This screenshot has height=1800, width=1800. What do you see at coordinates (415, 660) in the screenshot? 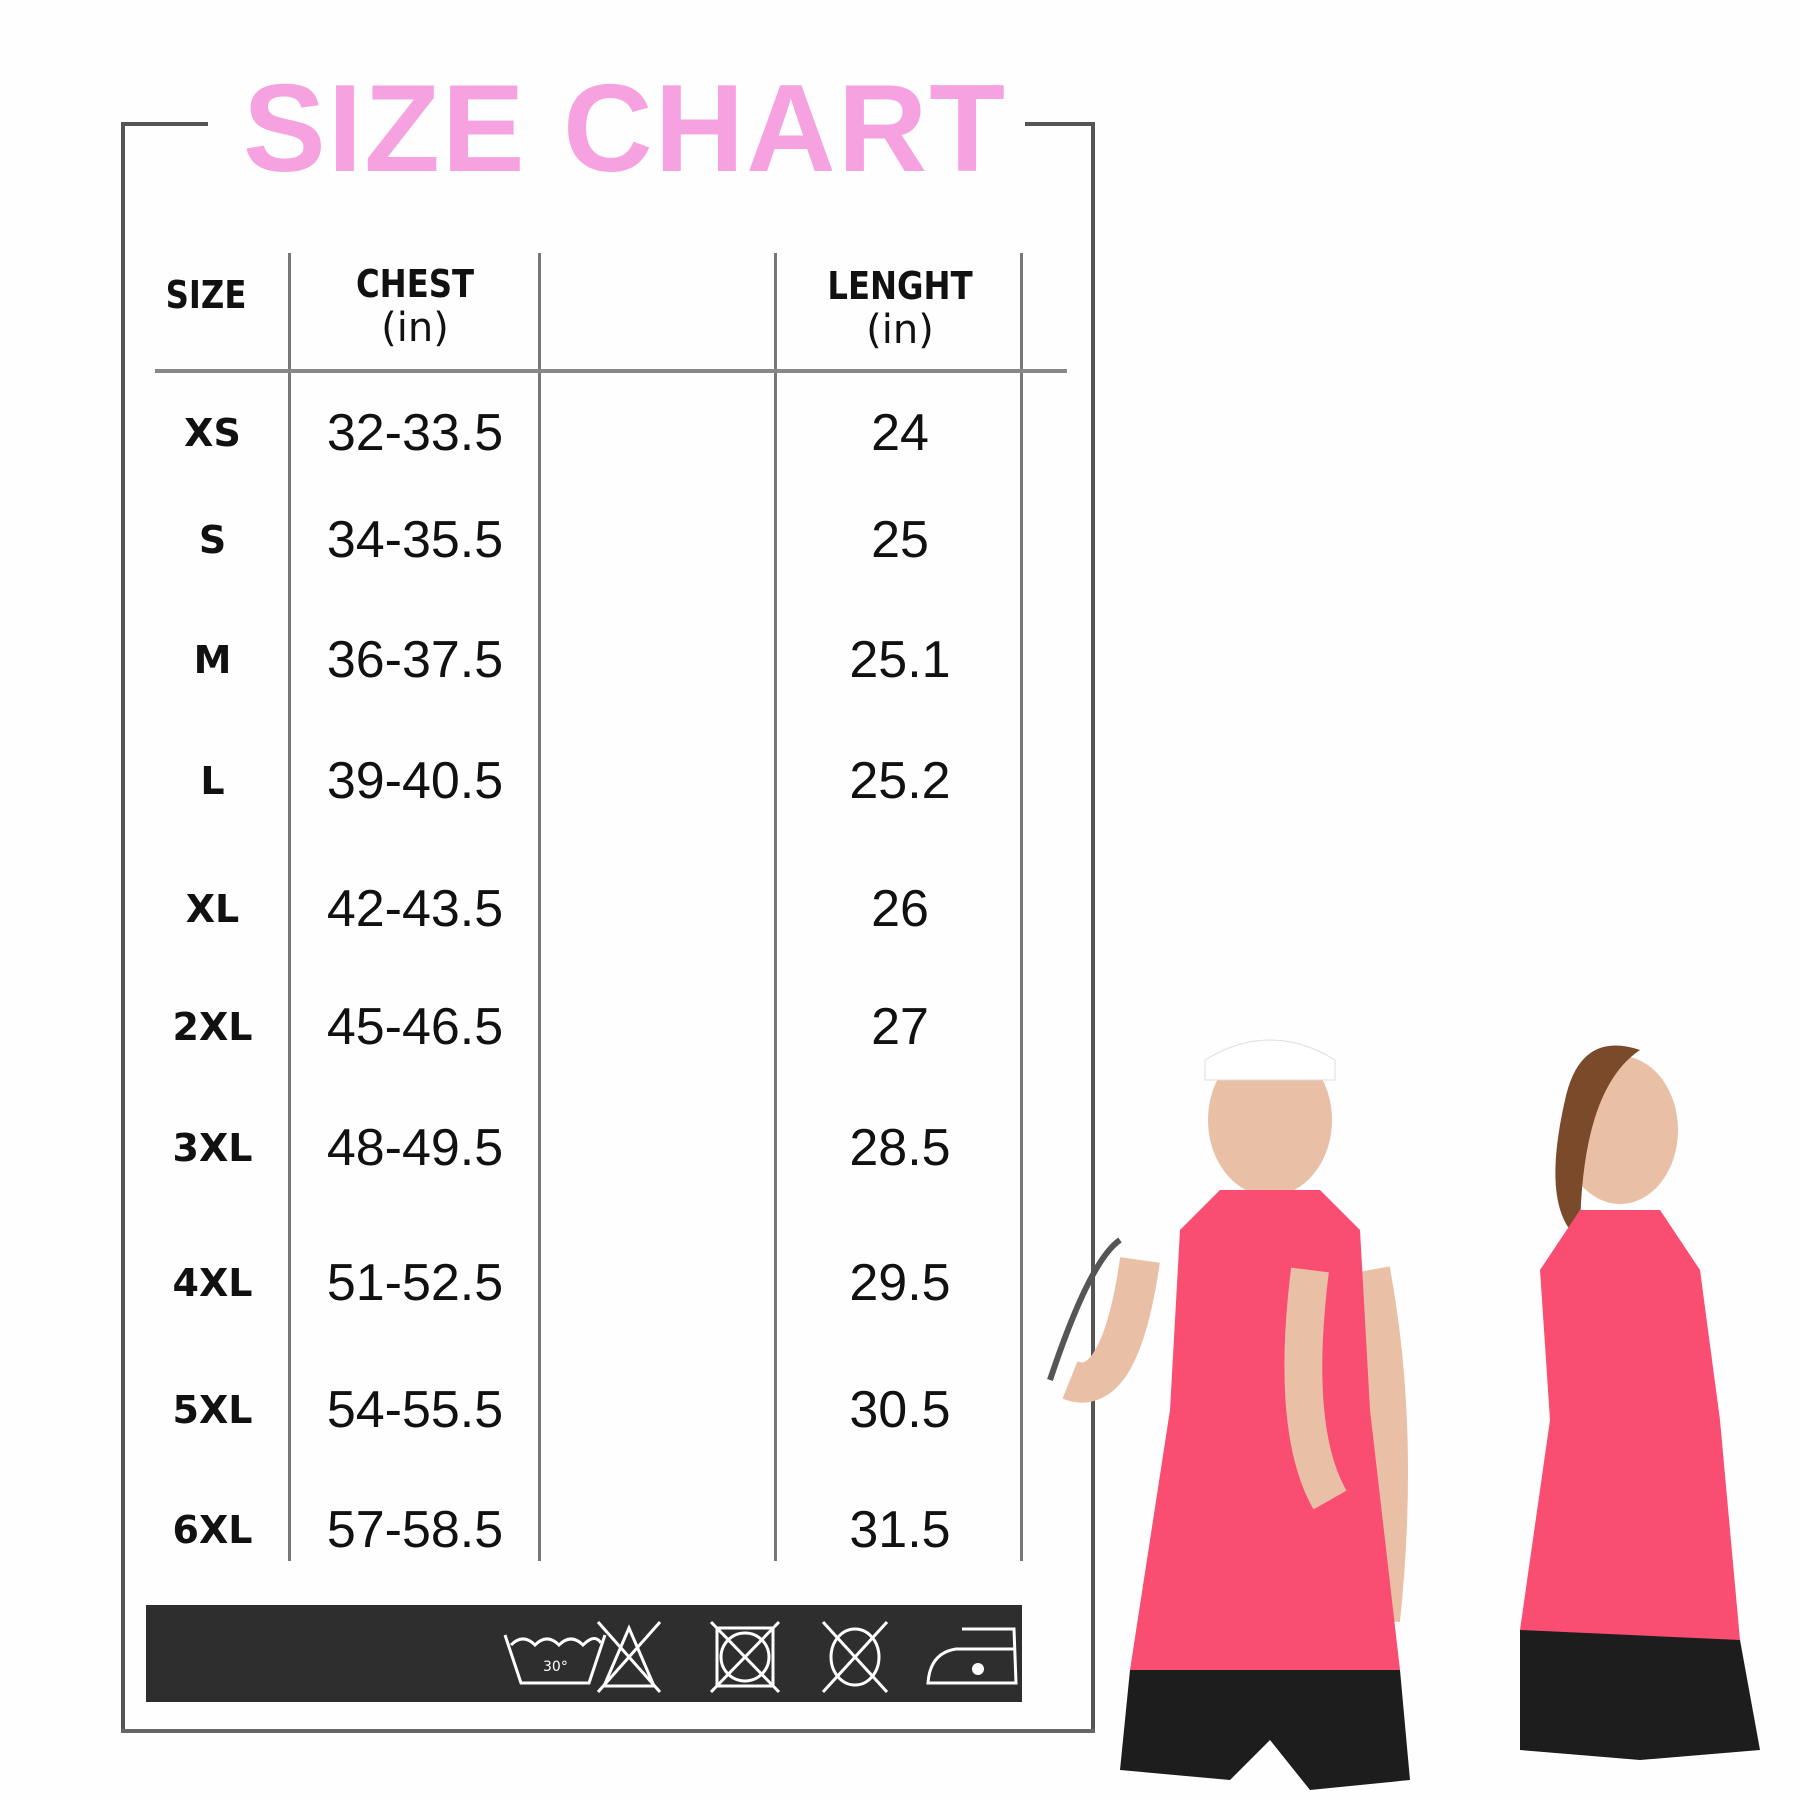
I see `cell-chest: 36-37.5` at bounding box center [415, 660].